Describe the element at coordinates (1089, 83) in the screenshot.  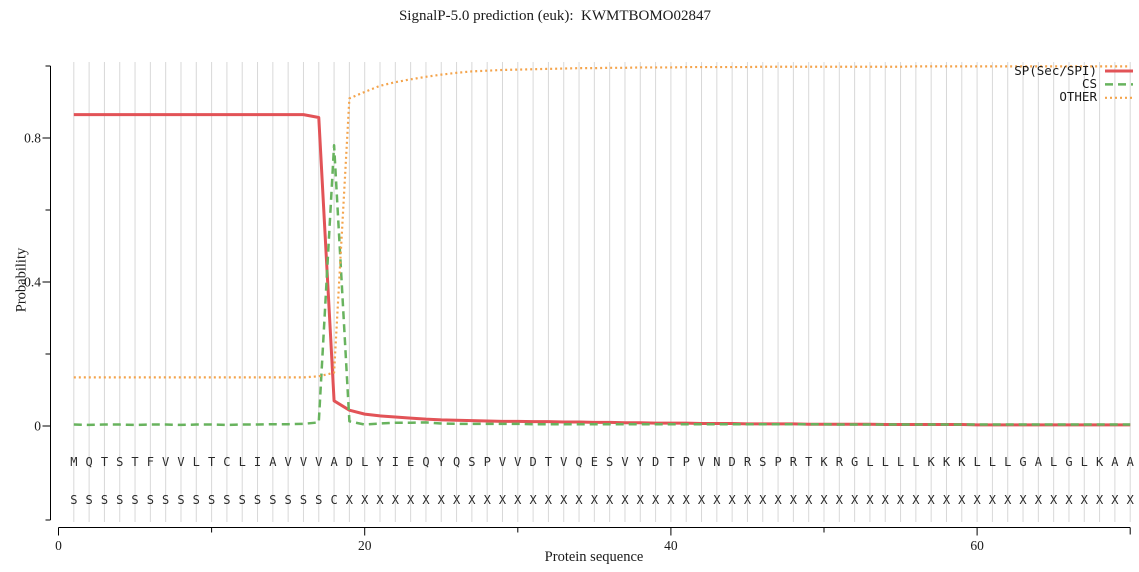
I see `legend-label-cs: CS` at that location.